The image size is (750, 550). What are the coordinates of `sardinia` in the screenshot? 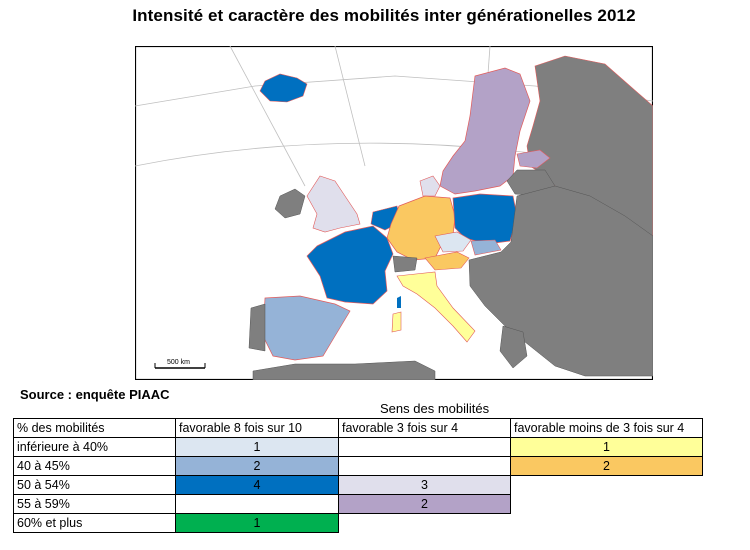 It's located at (396, 322).